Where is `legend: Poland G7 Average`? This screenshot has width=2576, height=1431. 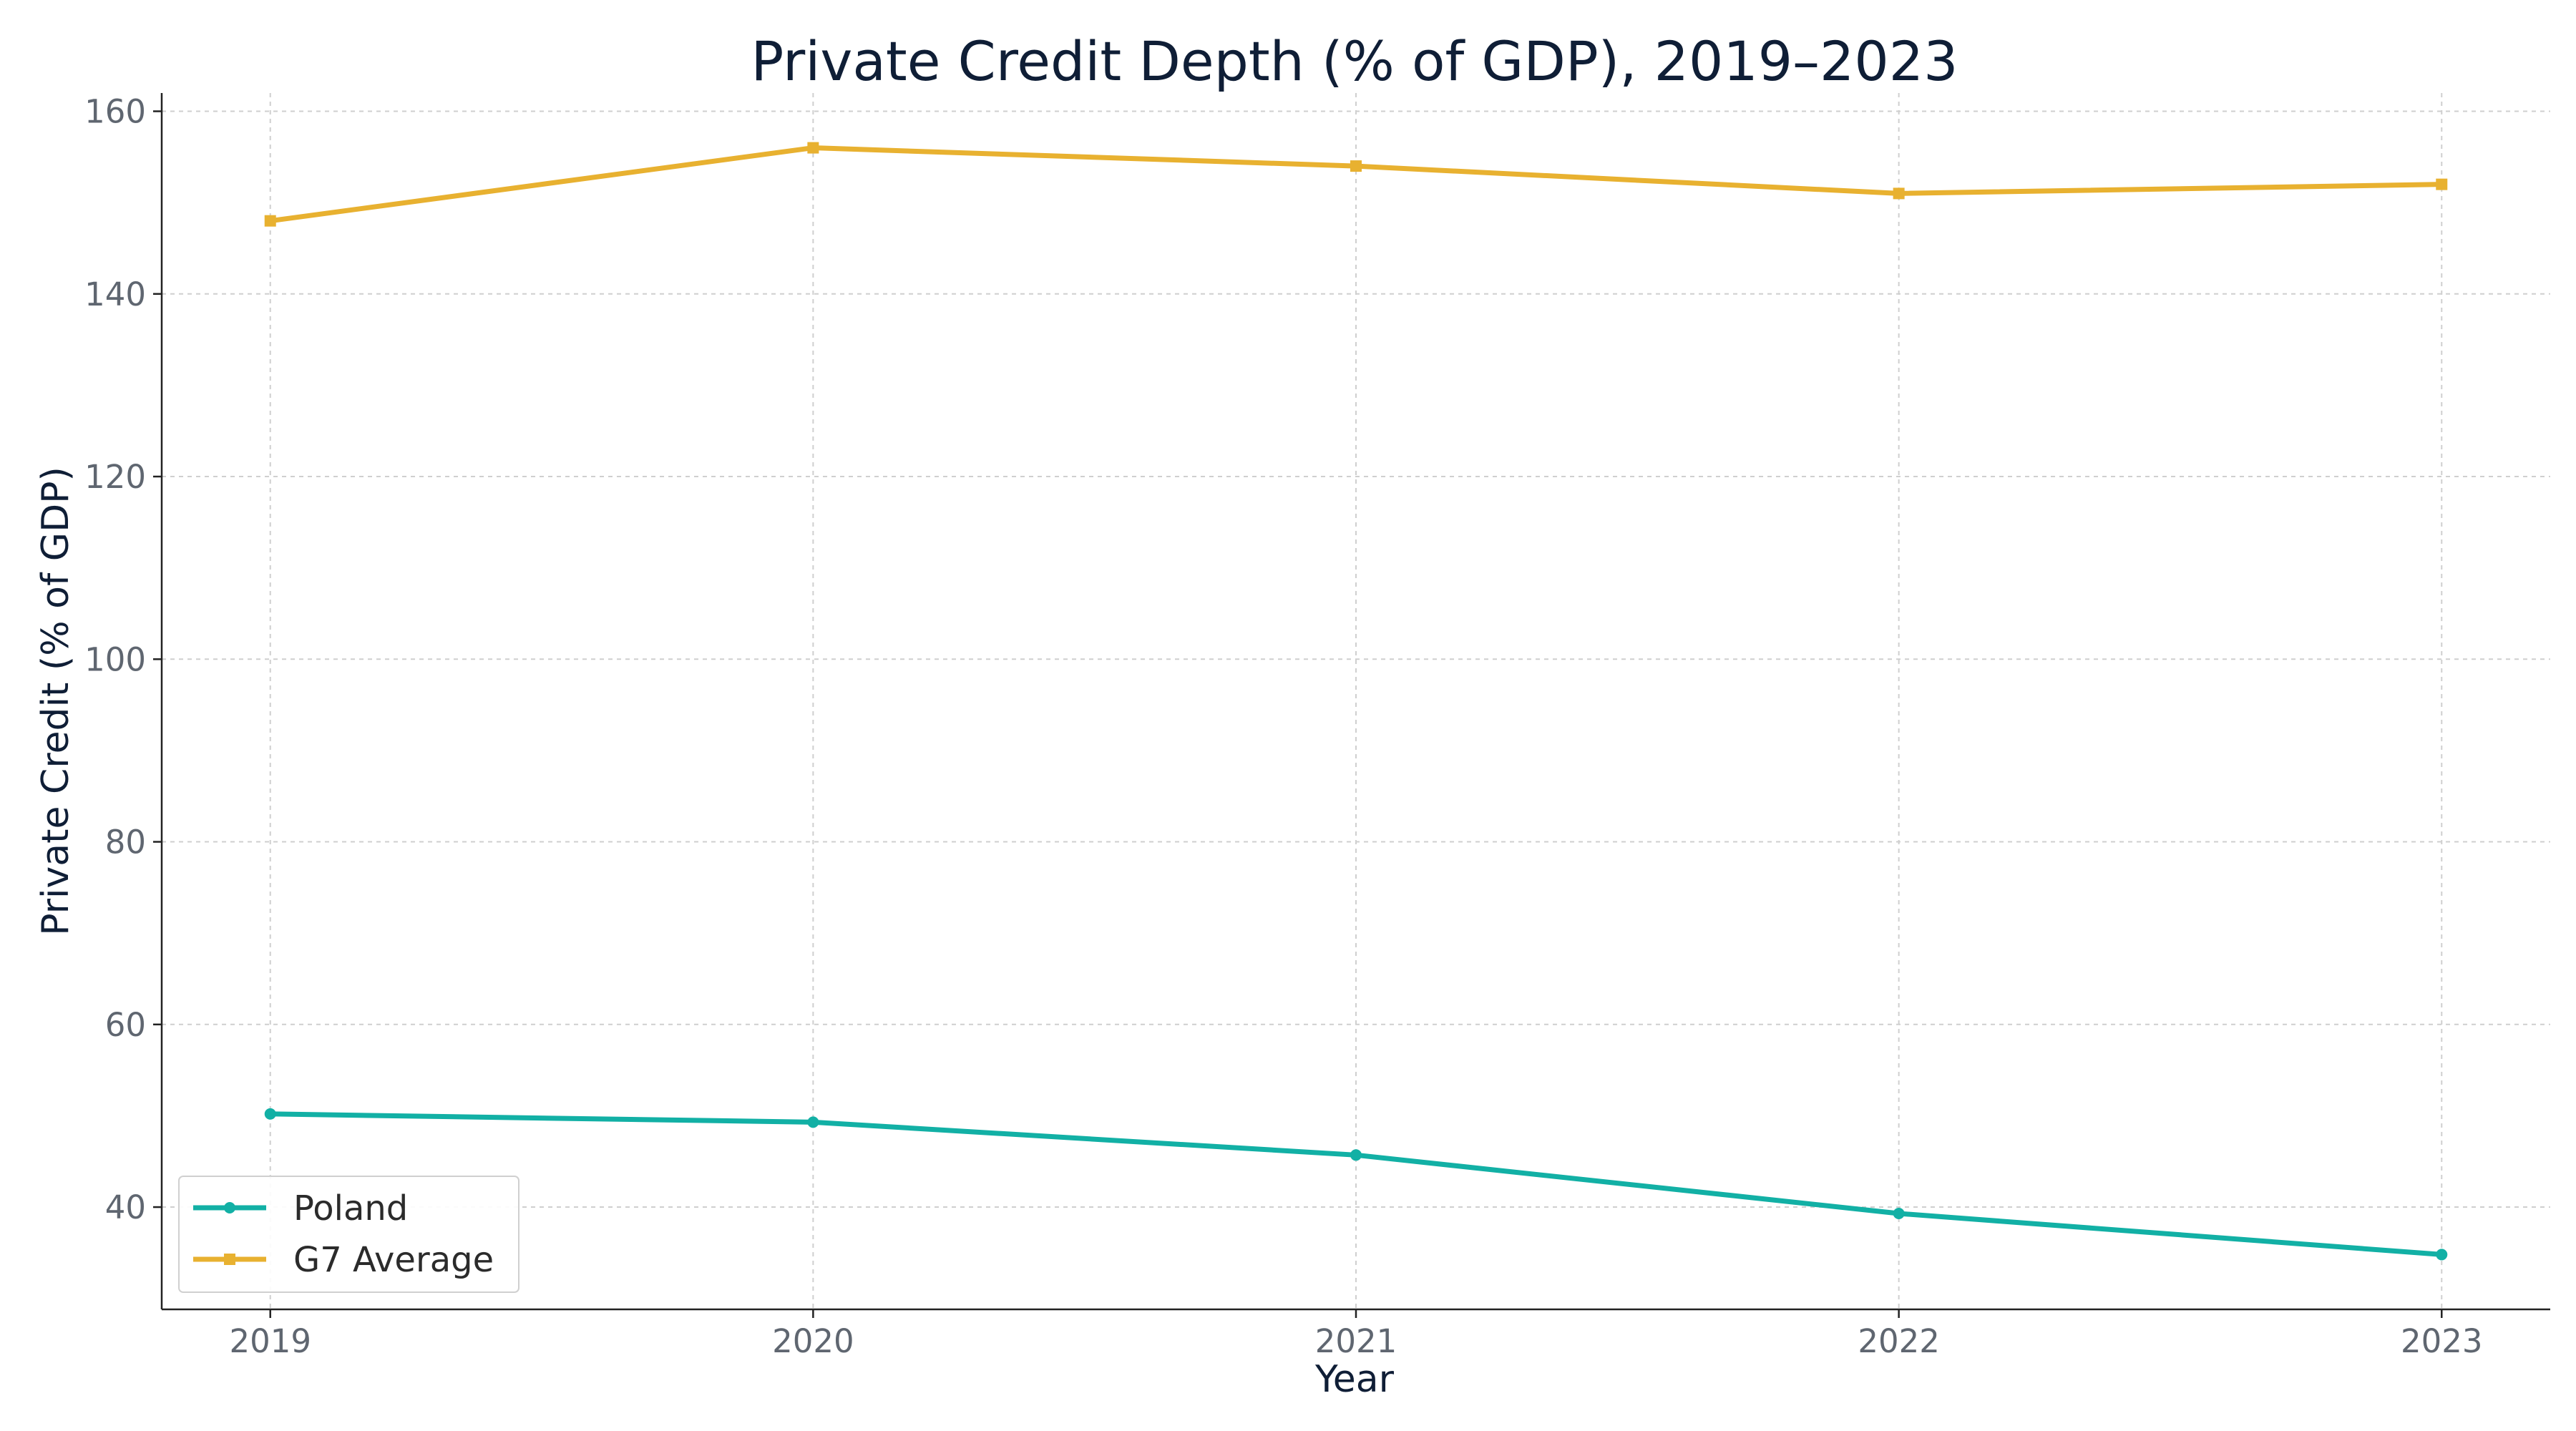
legend: Poland G7 Average is located at coordinates (348, 1234).